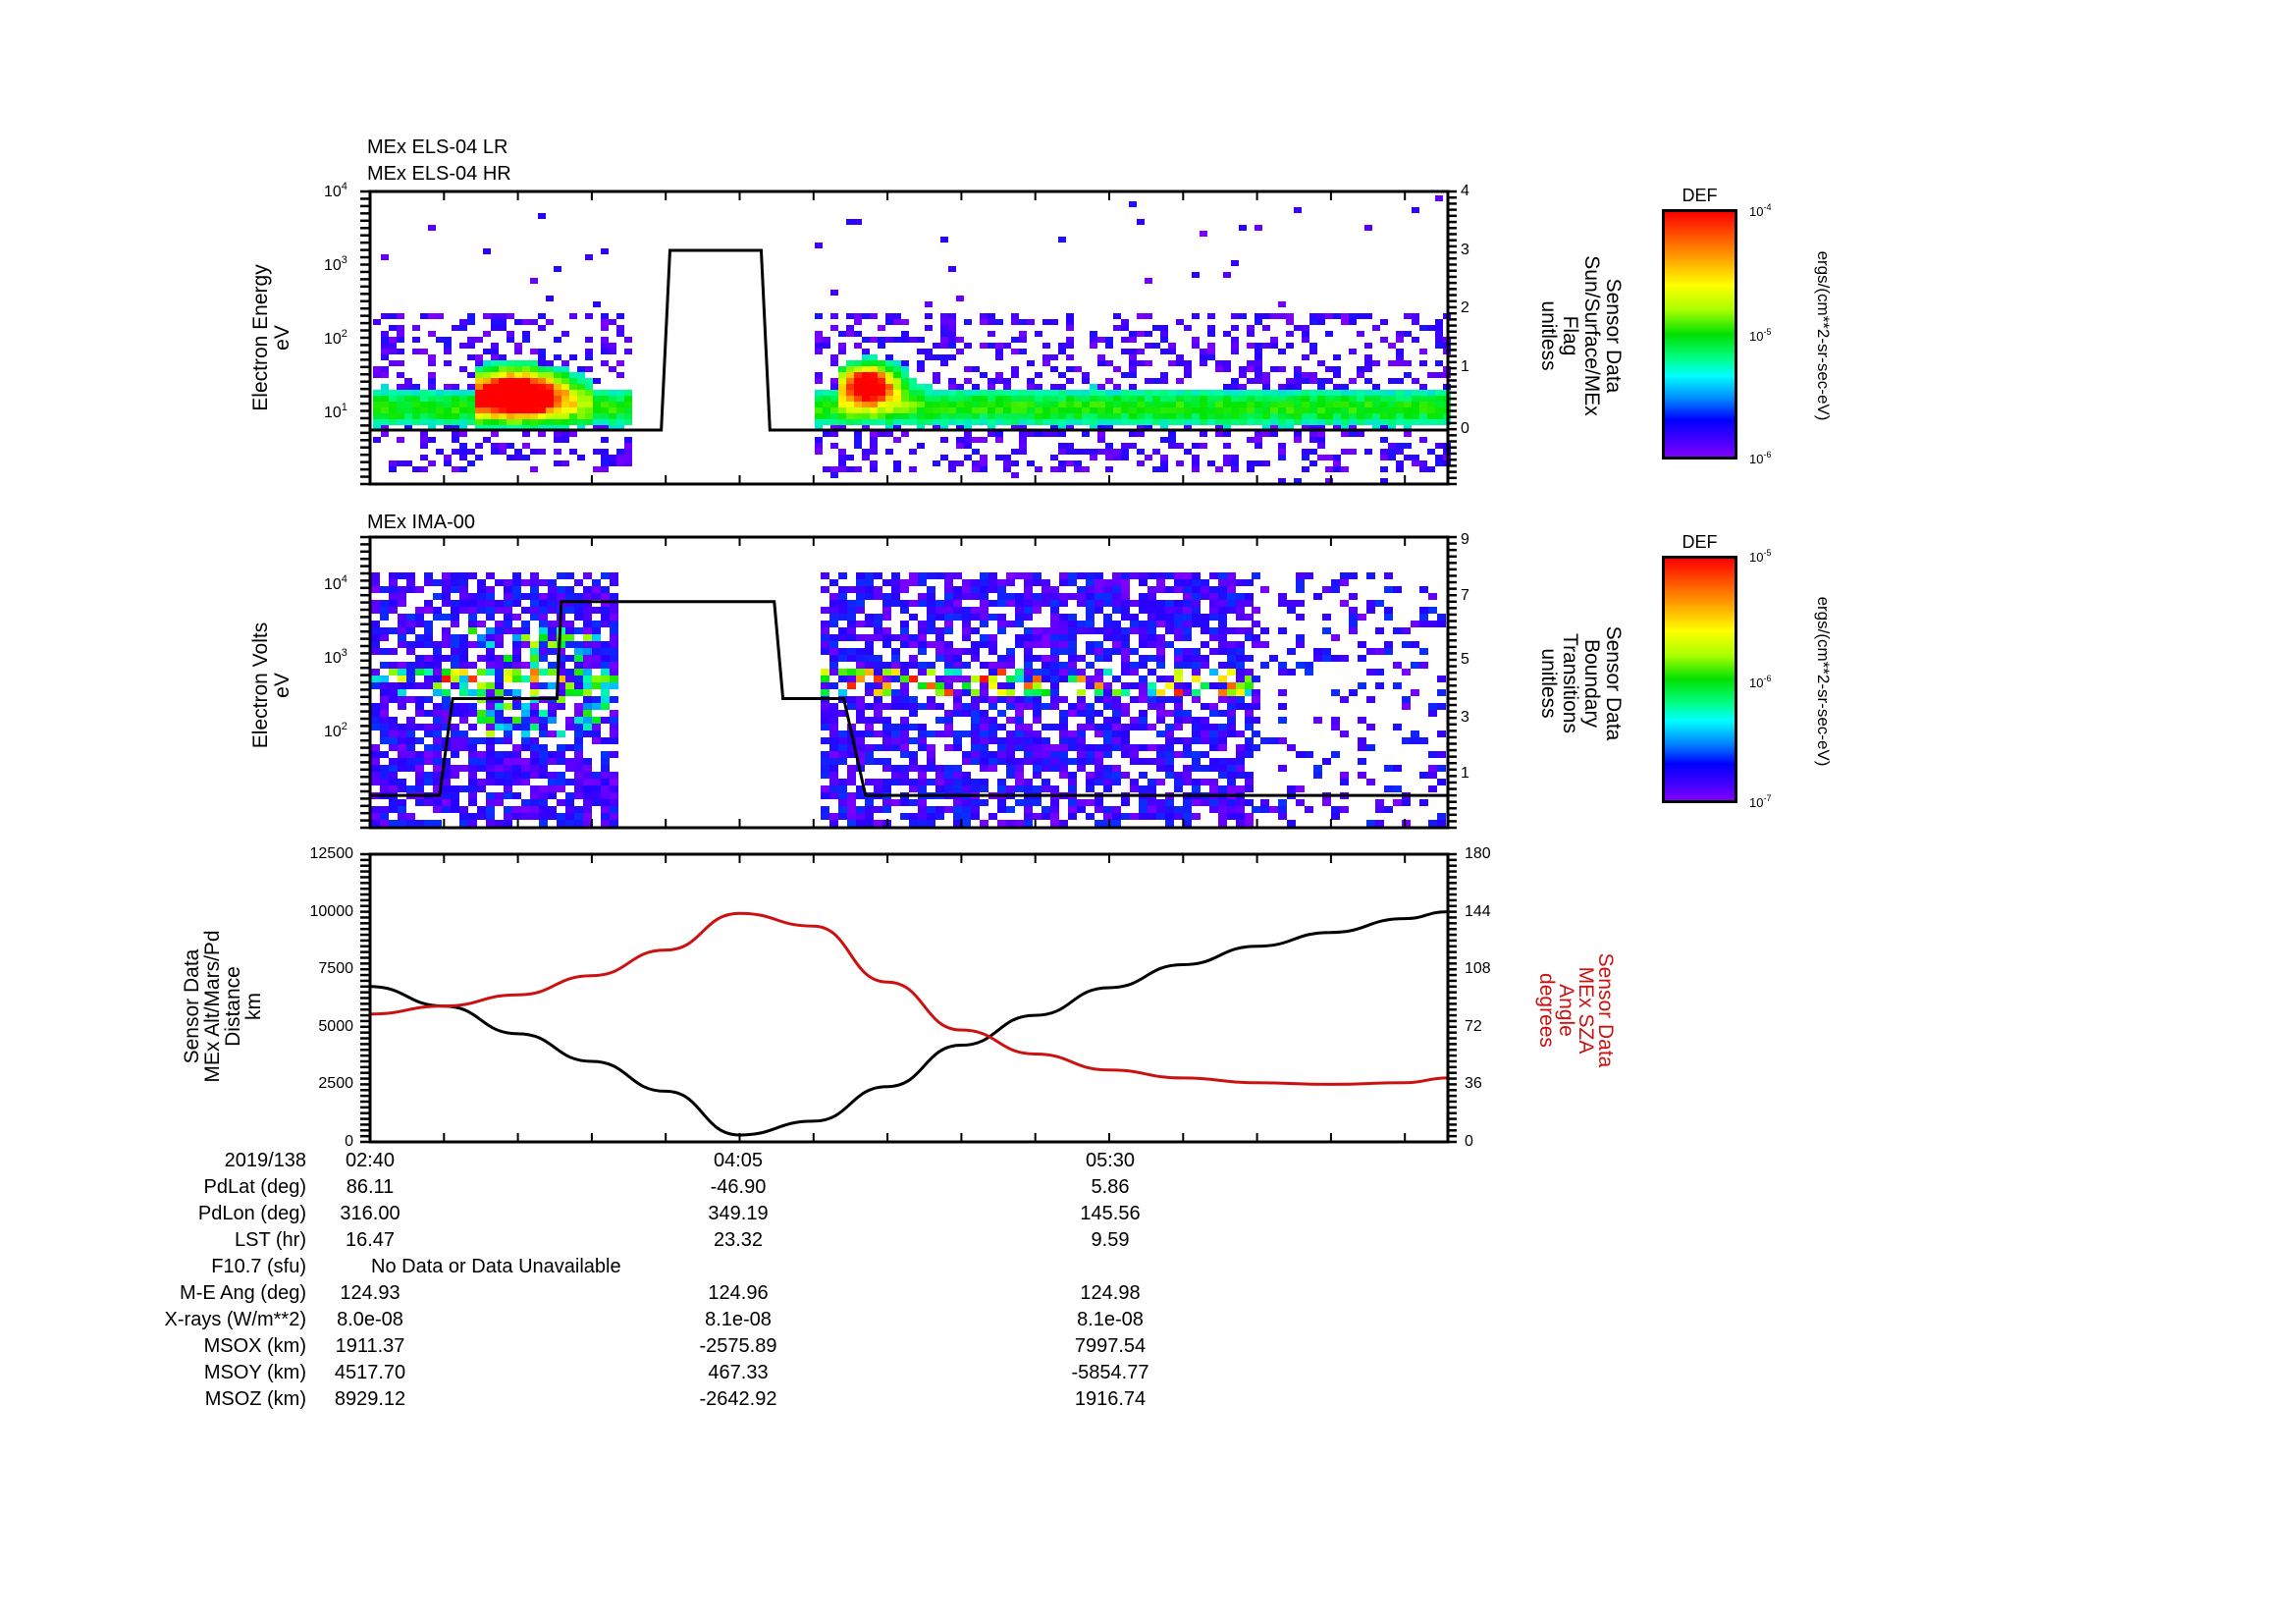 This screenshot has height=1623, width=2296. I want to click on table-cell: 124.98, so click(1110, 1293).